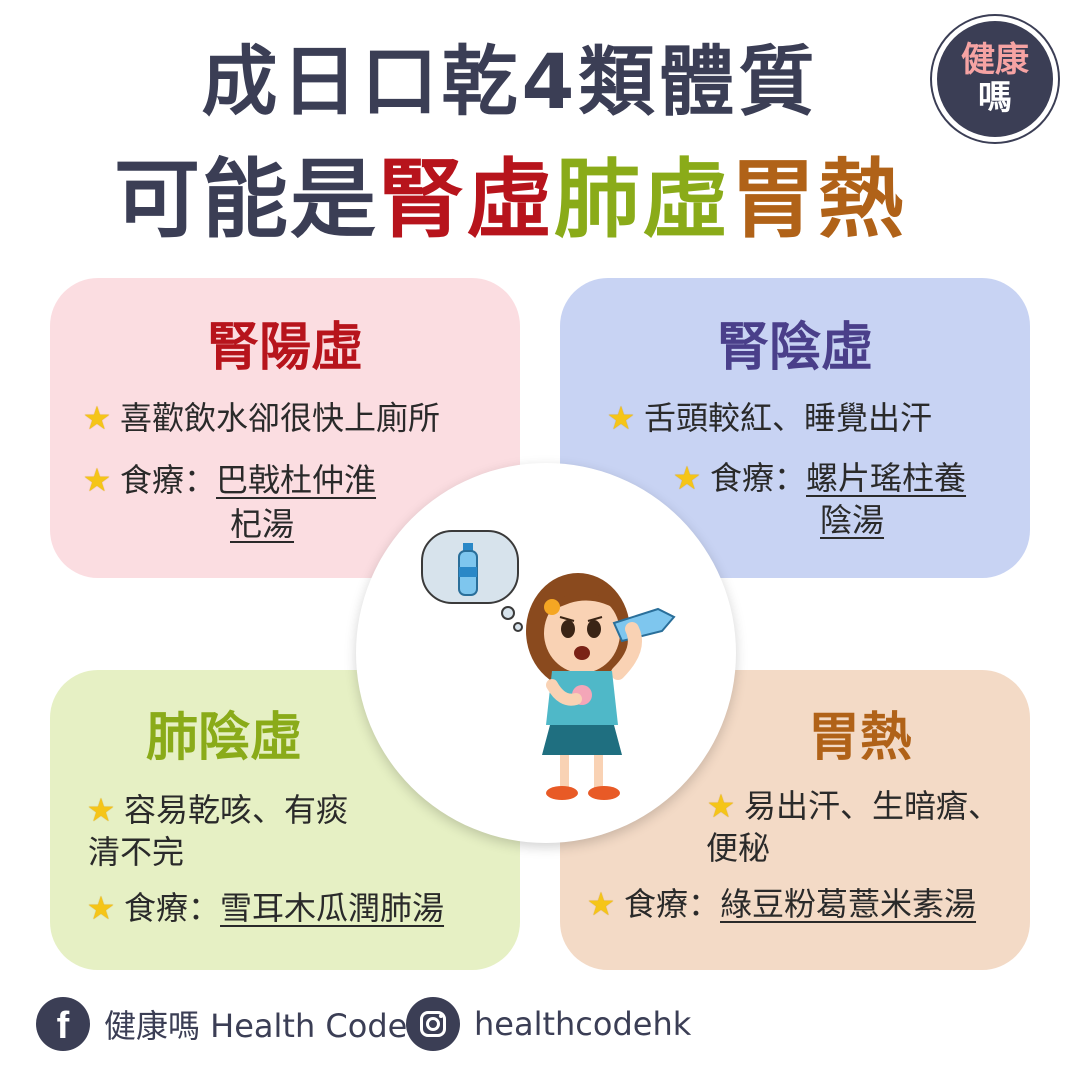 The width and height of the screenshot is (1080, 1080). Describe the element at coordinates (548, 665) in the screenshot. I see `thirsty-girl-illustration` at that location.